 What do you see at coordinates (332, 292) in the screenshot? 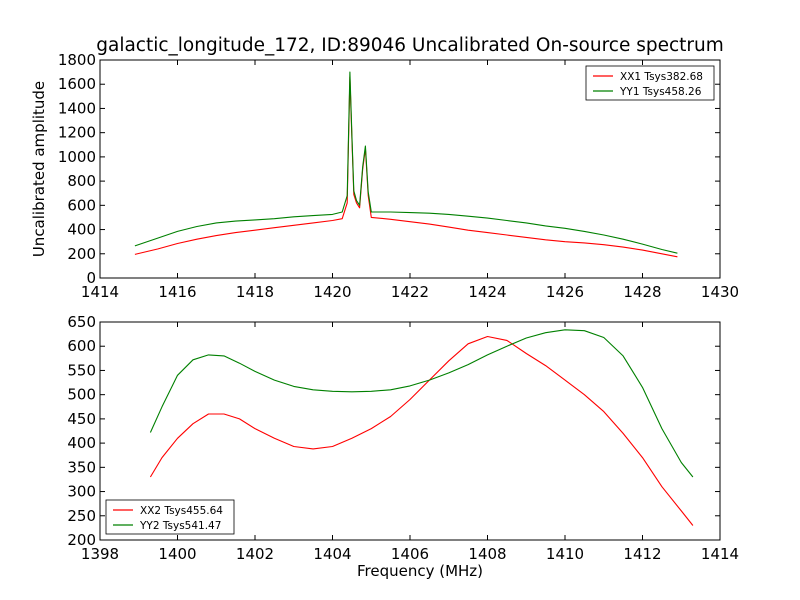
I see `x-tick-label: 1420` at bounding box center [332, 292].